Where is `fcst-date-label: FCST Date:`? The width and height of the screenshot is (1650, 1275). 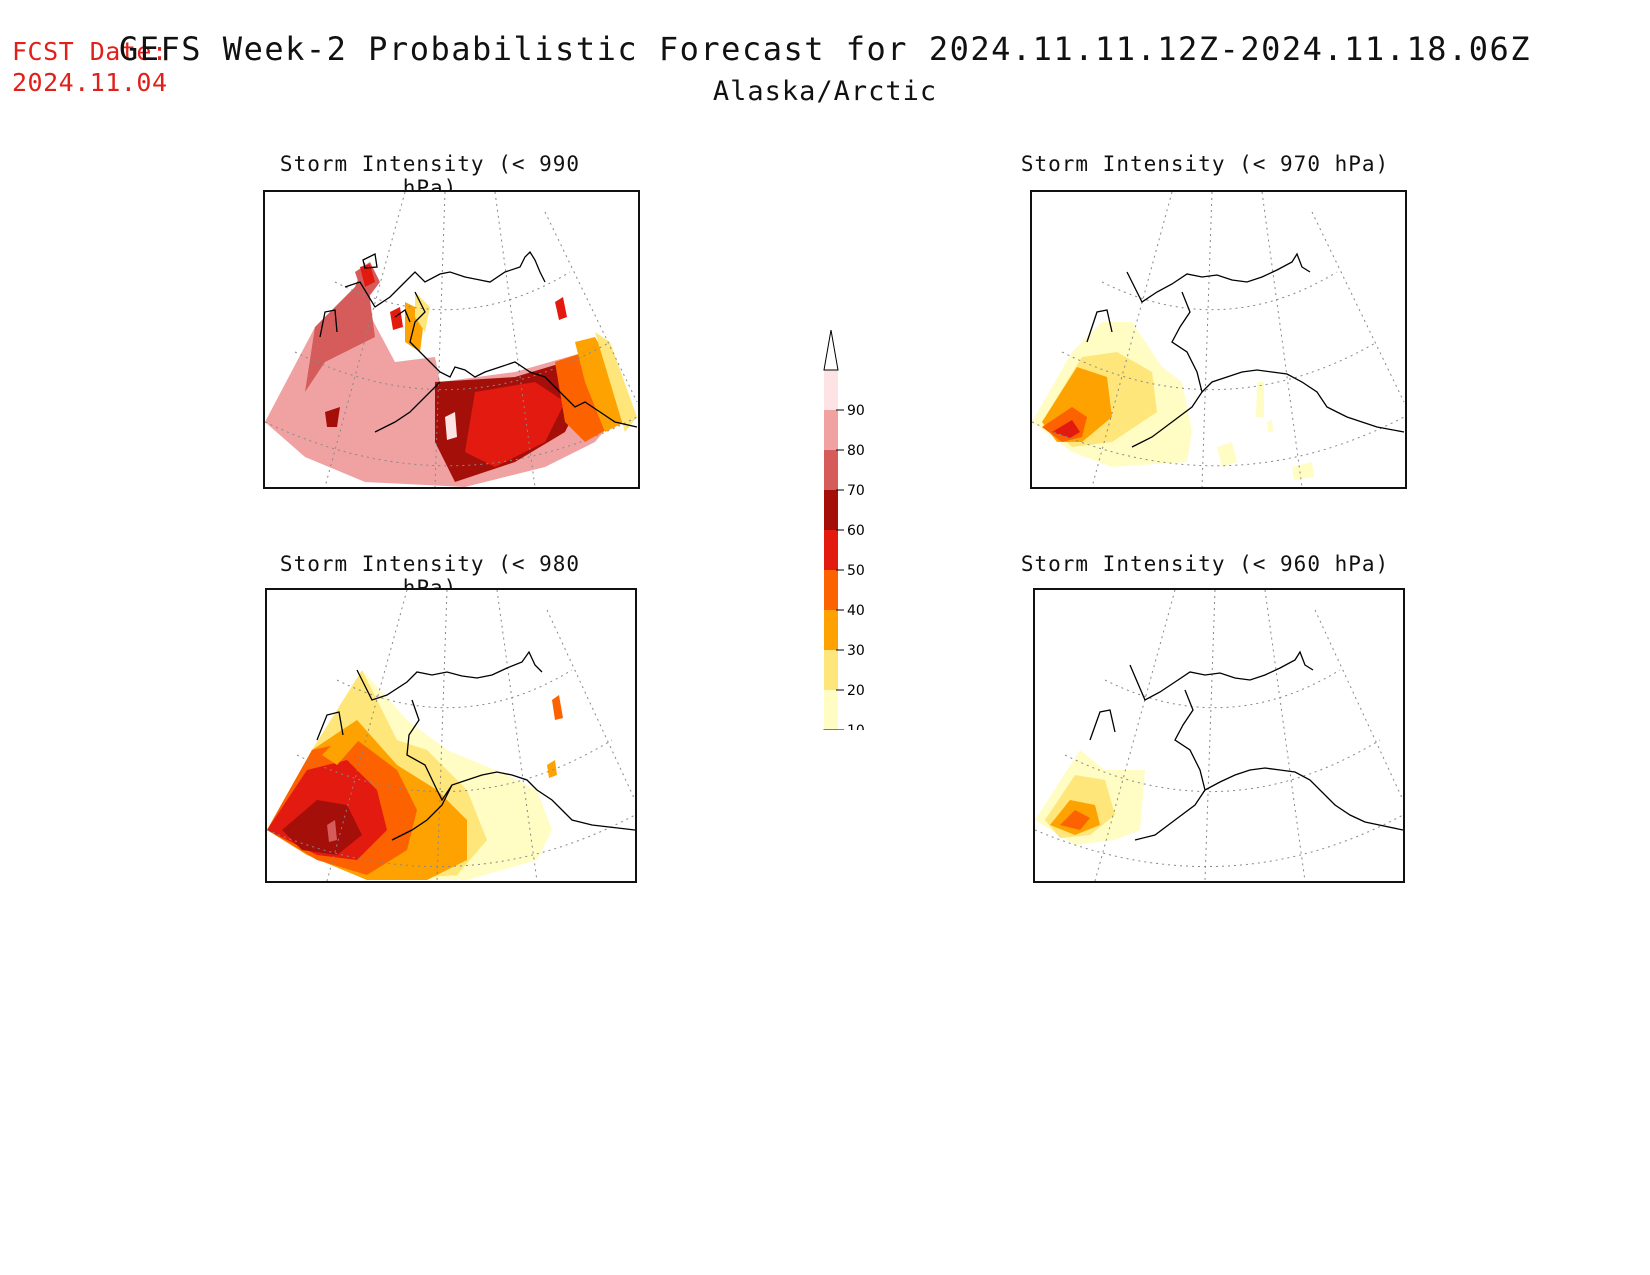
fcst-date-label: FCST Date: is located at coordinates (90, 51).